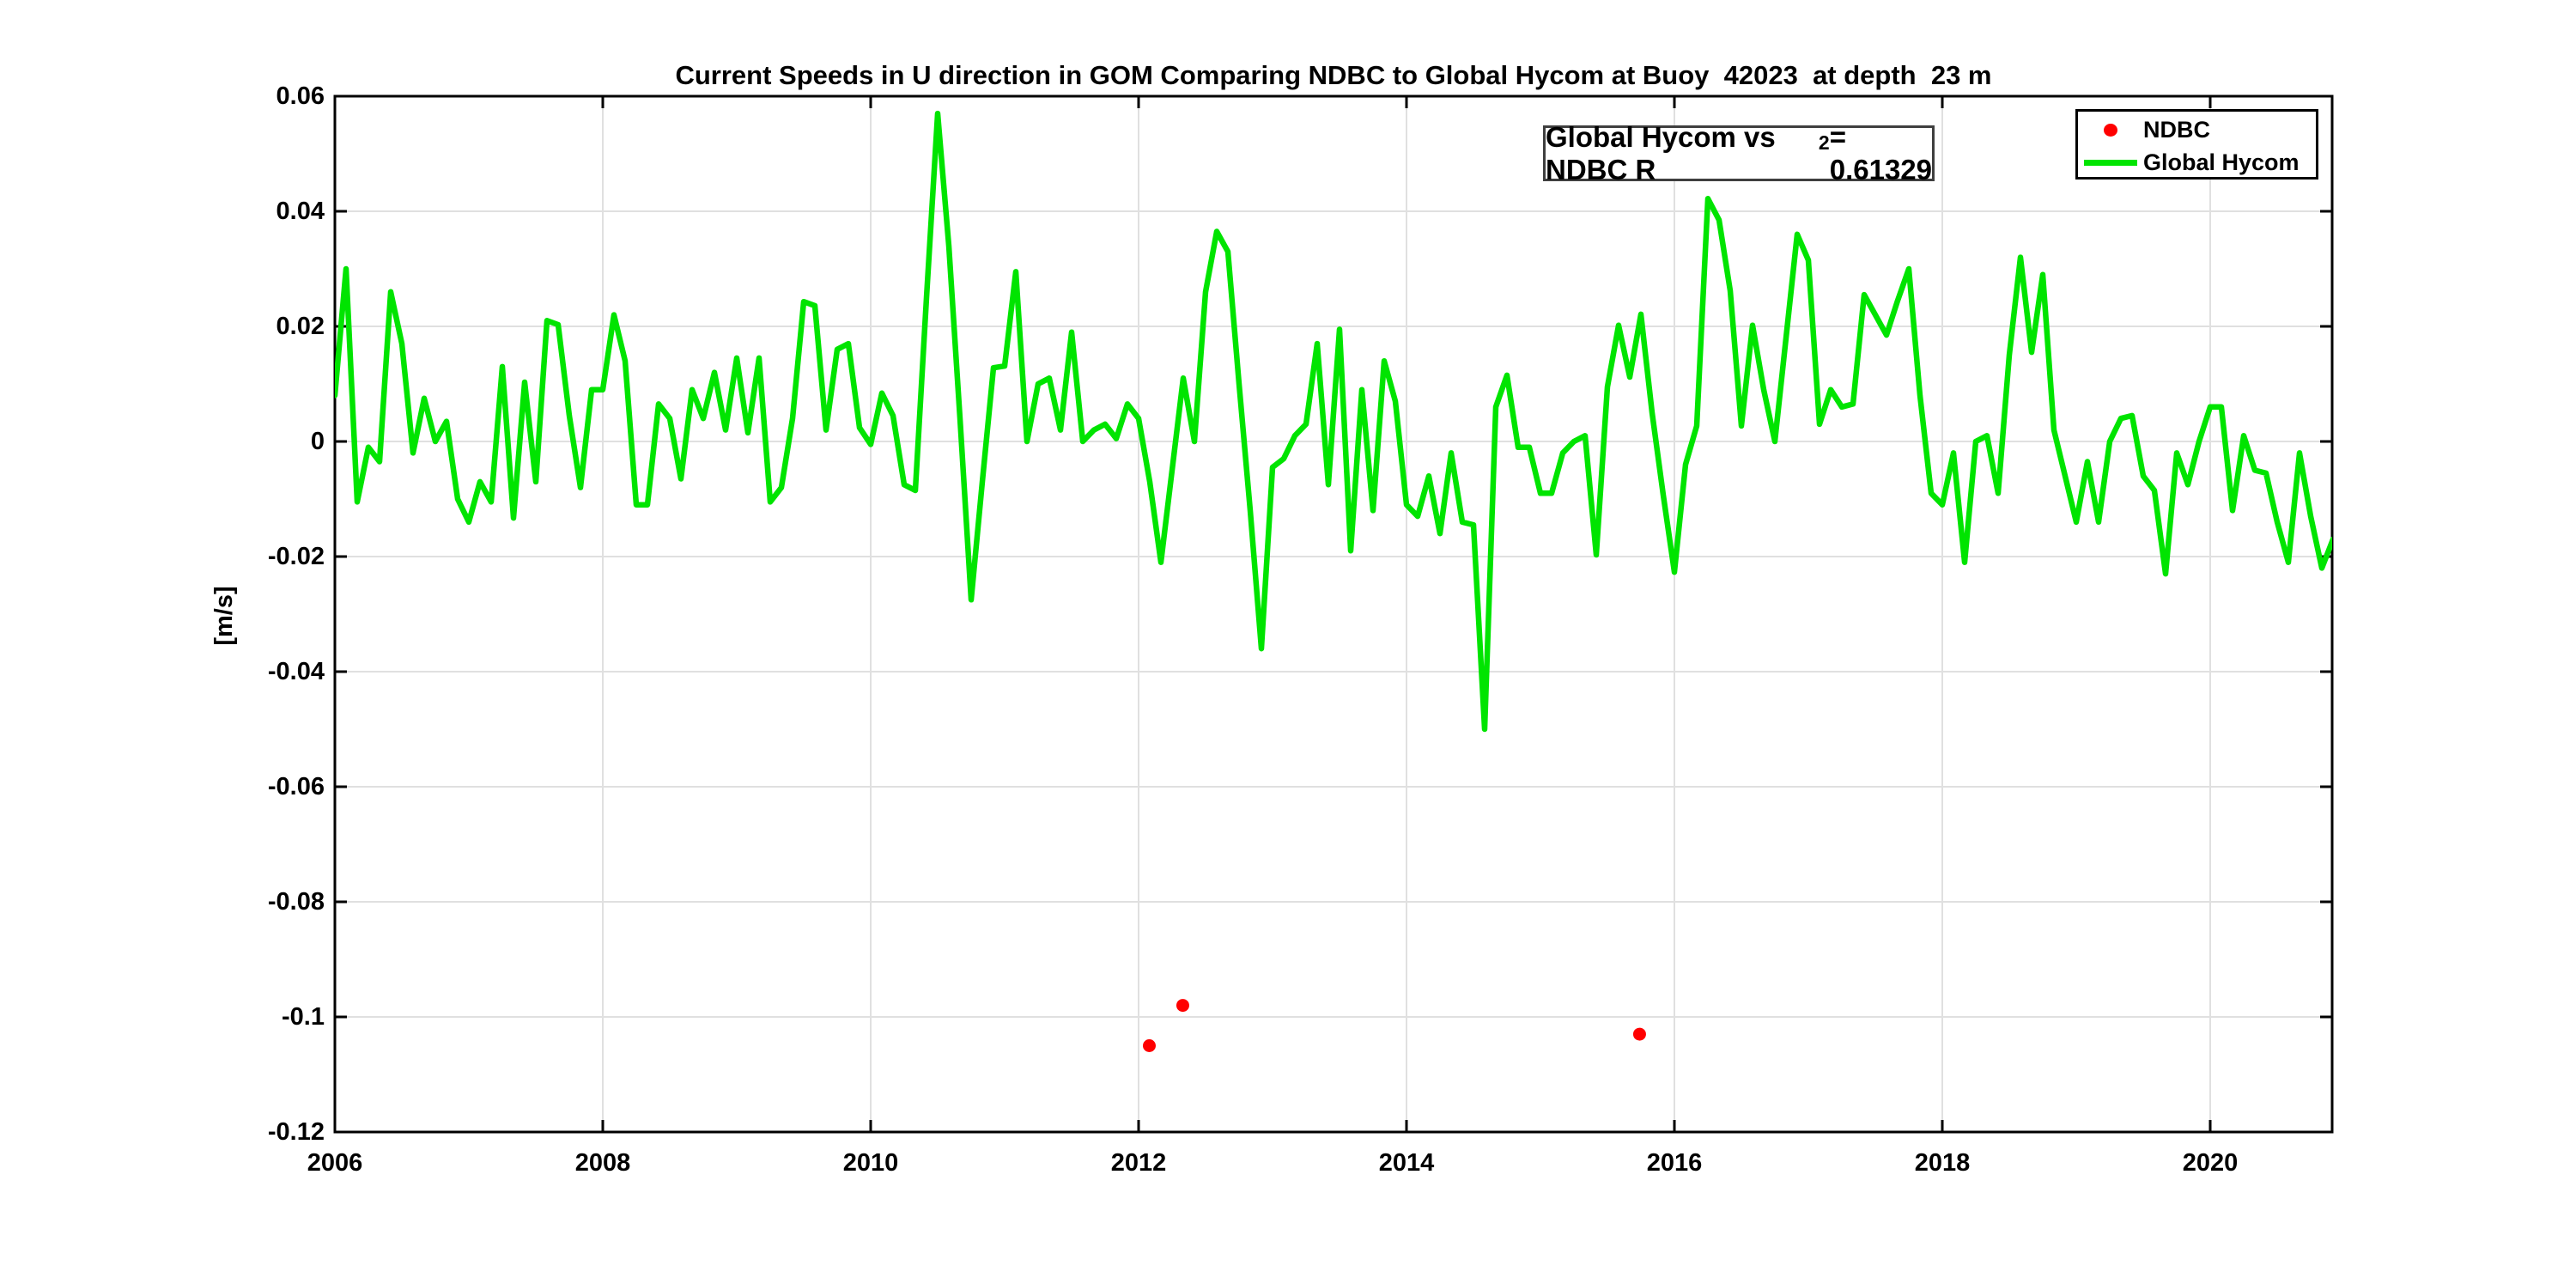 The height and width of the screenshot is (1272, 2576). What do you see at coordinates (1824, 142) in the screenshot?
I see `r-squared-exponent: 2` at bounding box center [1824, 142].